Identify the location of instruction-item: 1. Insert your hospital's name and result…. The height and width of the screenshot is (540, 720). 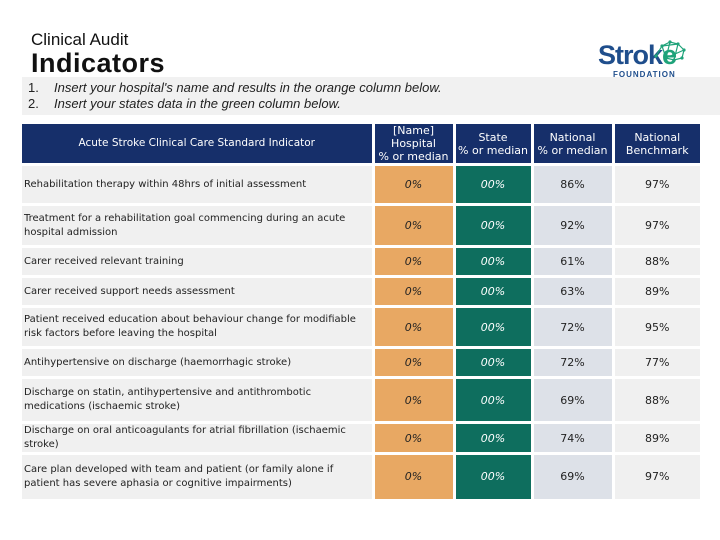
(235, 87).